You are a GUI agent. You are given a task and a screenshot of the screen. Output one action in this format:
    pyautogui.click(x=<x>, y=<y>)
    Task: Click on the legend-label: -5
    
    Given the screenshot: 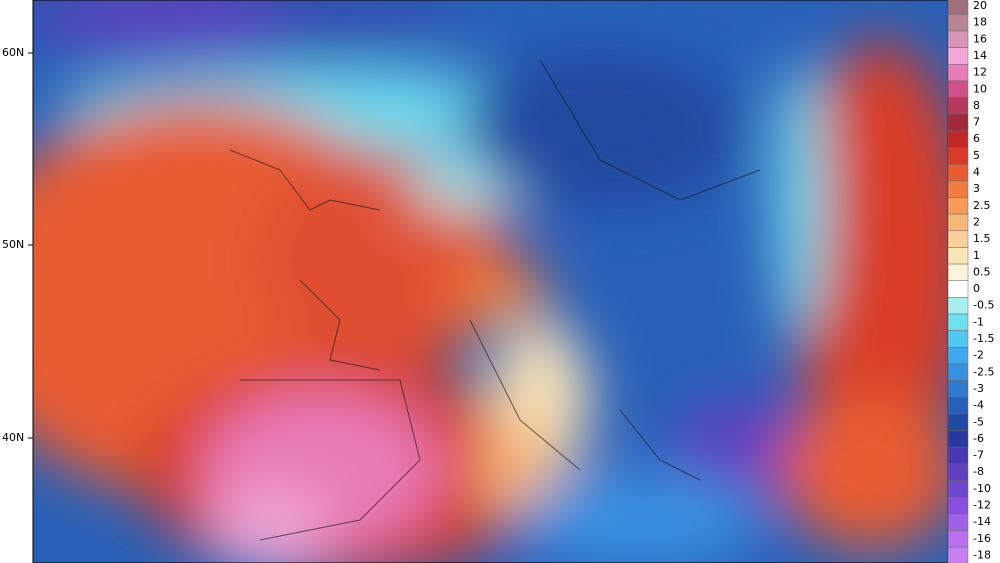 What is the action you would take?
    pyautogui.click(x=978, y=421)
    